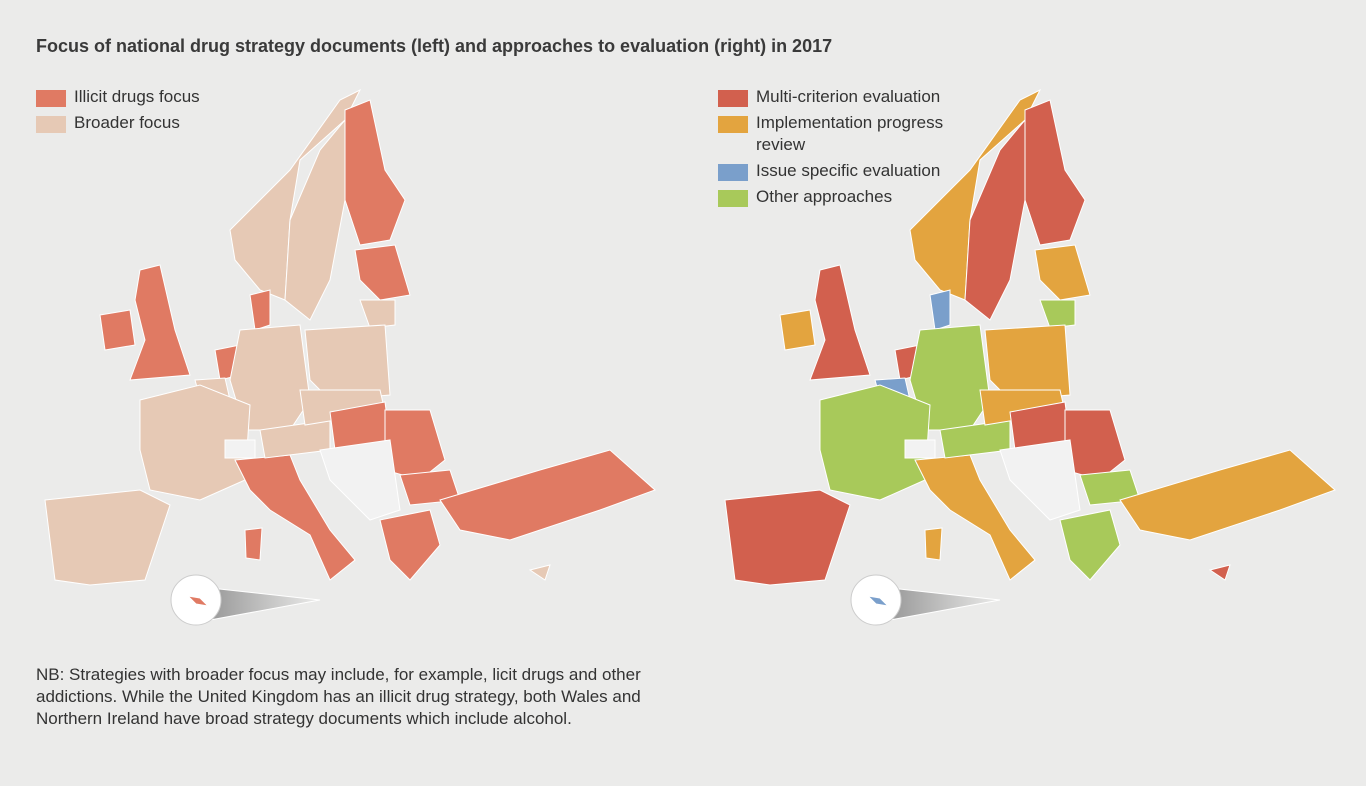 The width and height of the screenshot is (1366, 786). I want to click on legend-item: Multi-criterion evaluation, so click(843, 97).